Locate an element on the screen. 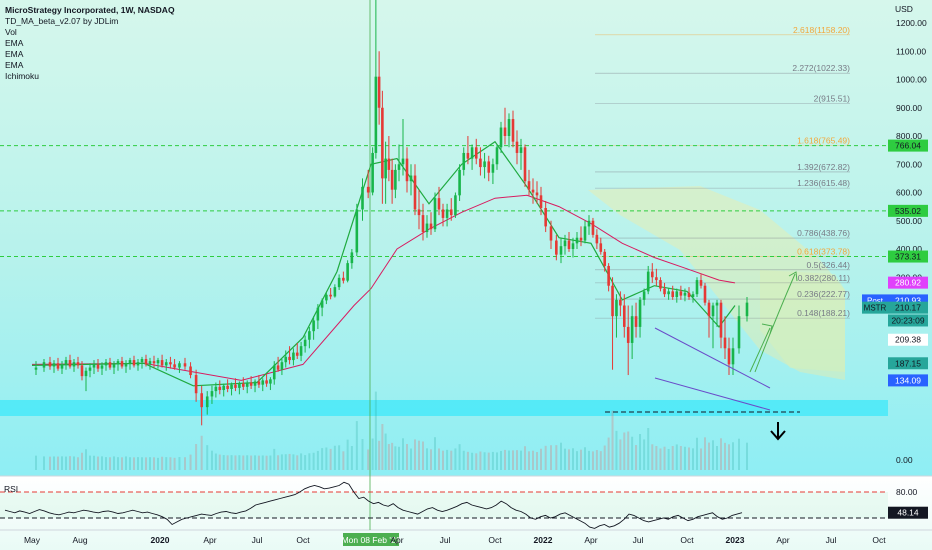 This screenshot has height=550, width=932. price-tag-text: 187.15 is located at coordinates (908, 363).